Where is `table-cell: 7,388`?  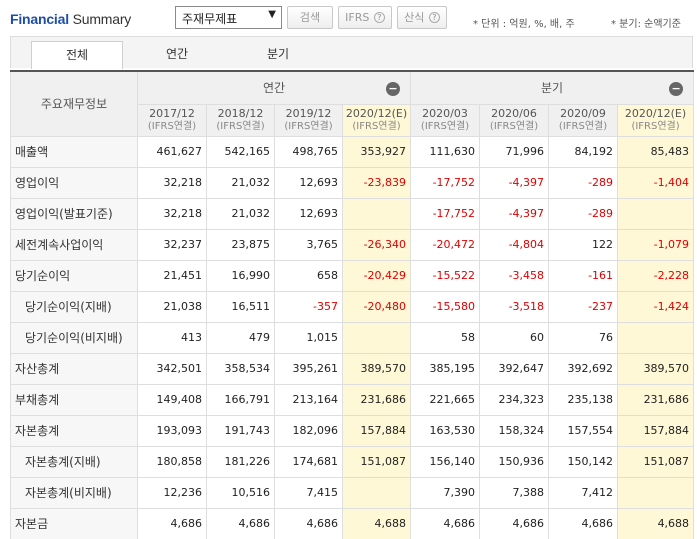 table-cell: 7,388 is located at coordinates (514, 492).